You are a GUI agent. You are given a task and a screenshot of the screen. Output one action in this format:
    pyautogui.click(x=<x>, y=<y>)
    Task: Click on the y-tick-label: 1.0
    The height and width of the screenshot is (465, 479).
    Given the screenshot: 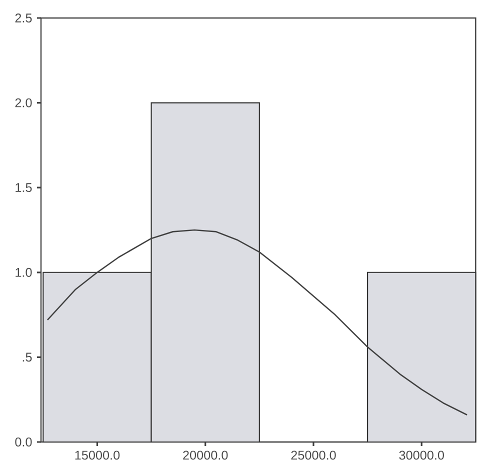 What is the action you would take?
    pyautogui.click(x=24, y=272)
    